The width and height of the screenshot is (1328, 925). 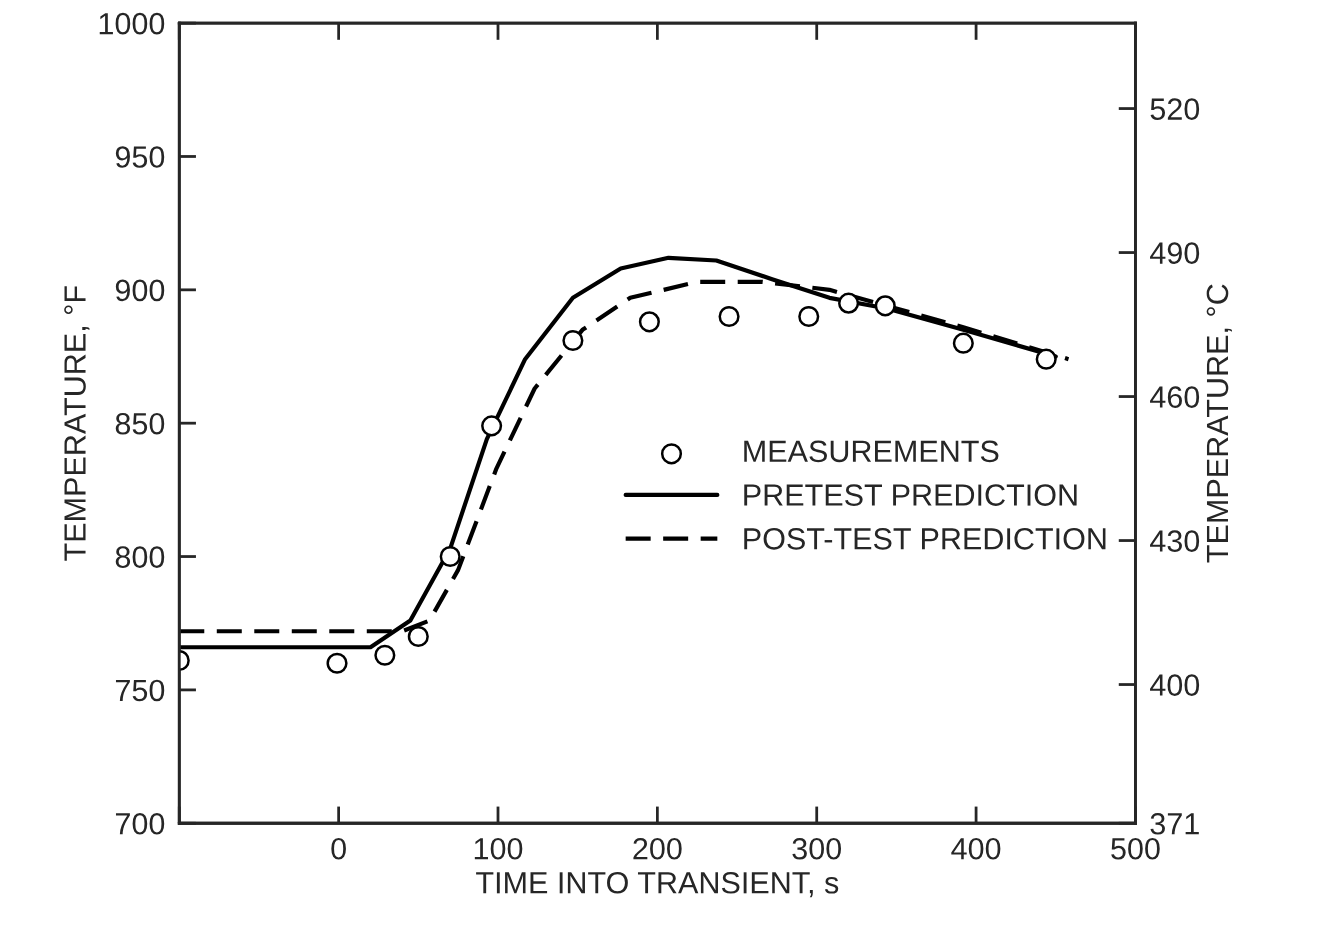 What do you see at coordinates (1135, 848) in the screenshot?
I see `x-tick-label: 500` at bounding box center [1135, 848].